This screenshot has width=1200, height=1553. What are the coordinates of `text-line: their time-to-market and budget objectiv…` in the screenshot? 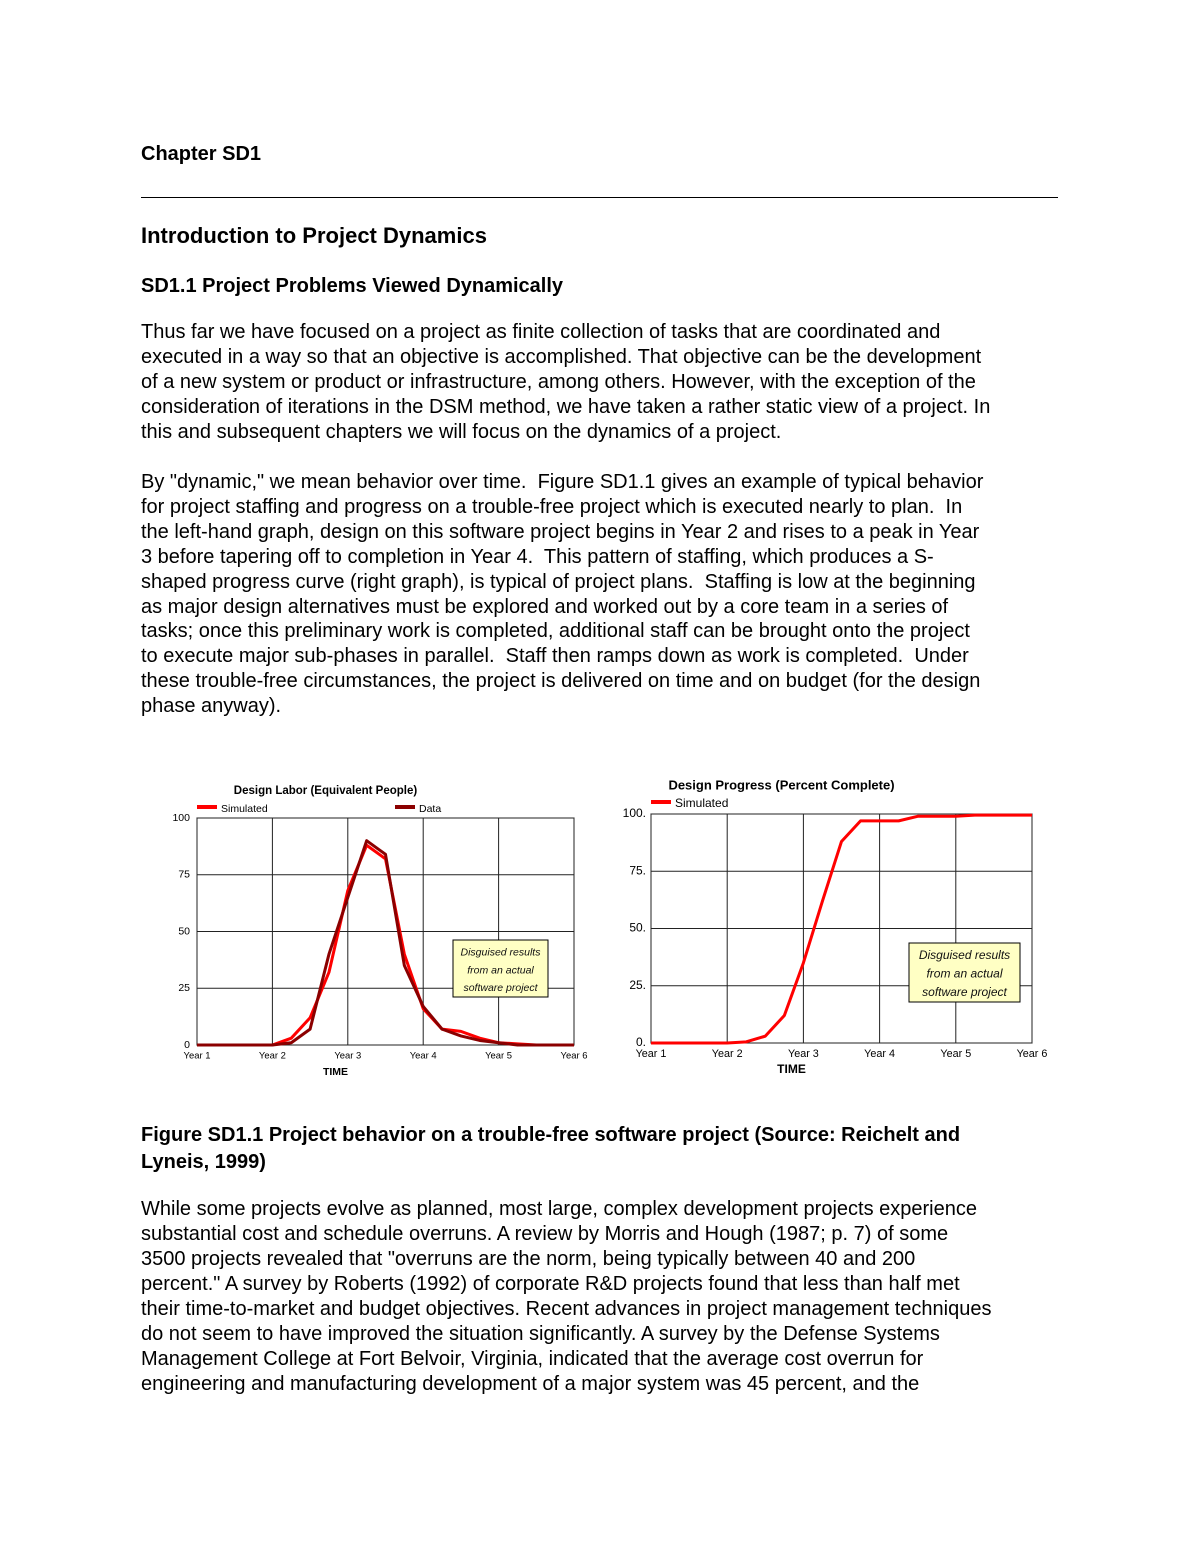 It's located at (566, 1309).